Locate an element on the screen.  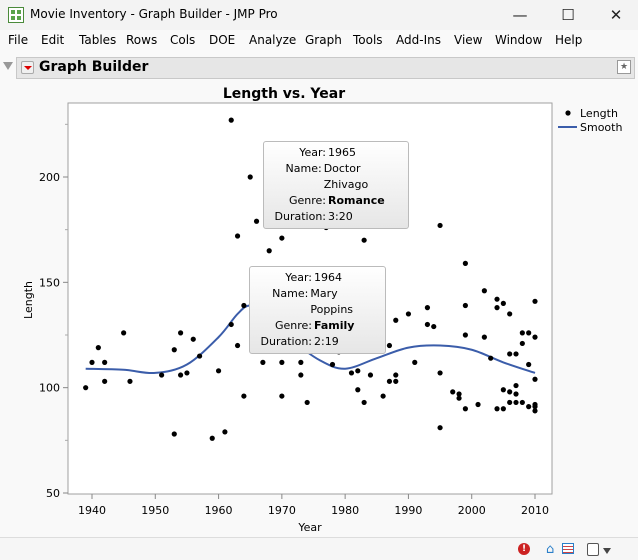
menu-help: Help is located at coordinates (569, 40).